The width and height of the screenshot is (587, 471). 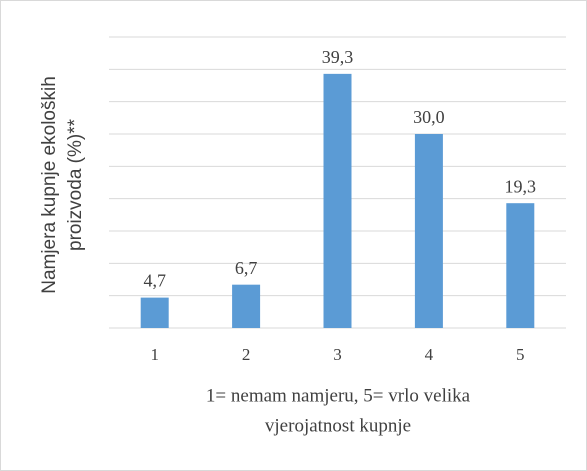 I want to click on y-axis-title: Namjera kupnje ekoloških proizvoda (%)**, so click(x=62, y=185).